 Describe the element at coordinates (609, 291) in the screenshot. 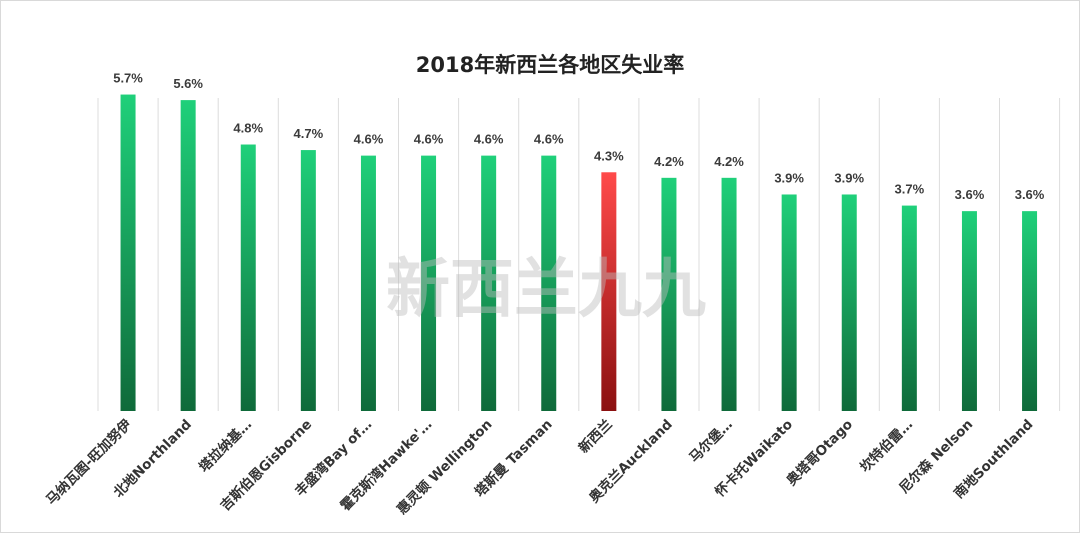

I see `bar-highlight` at that location.